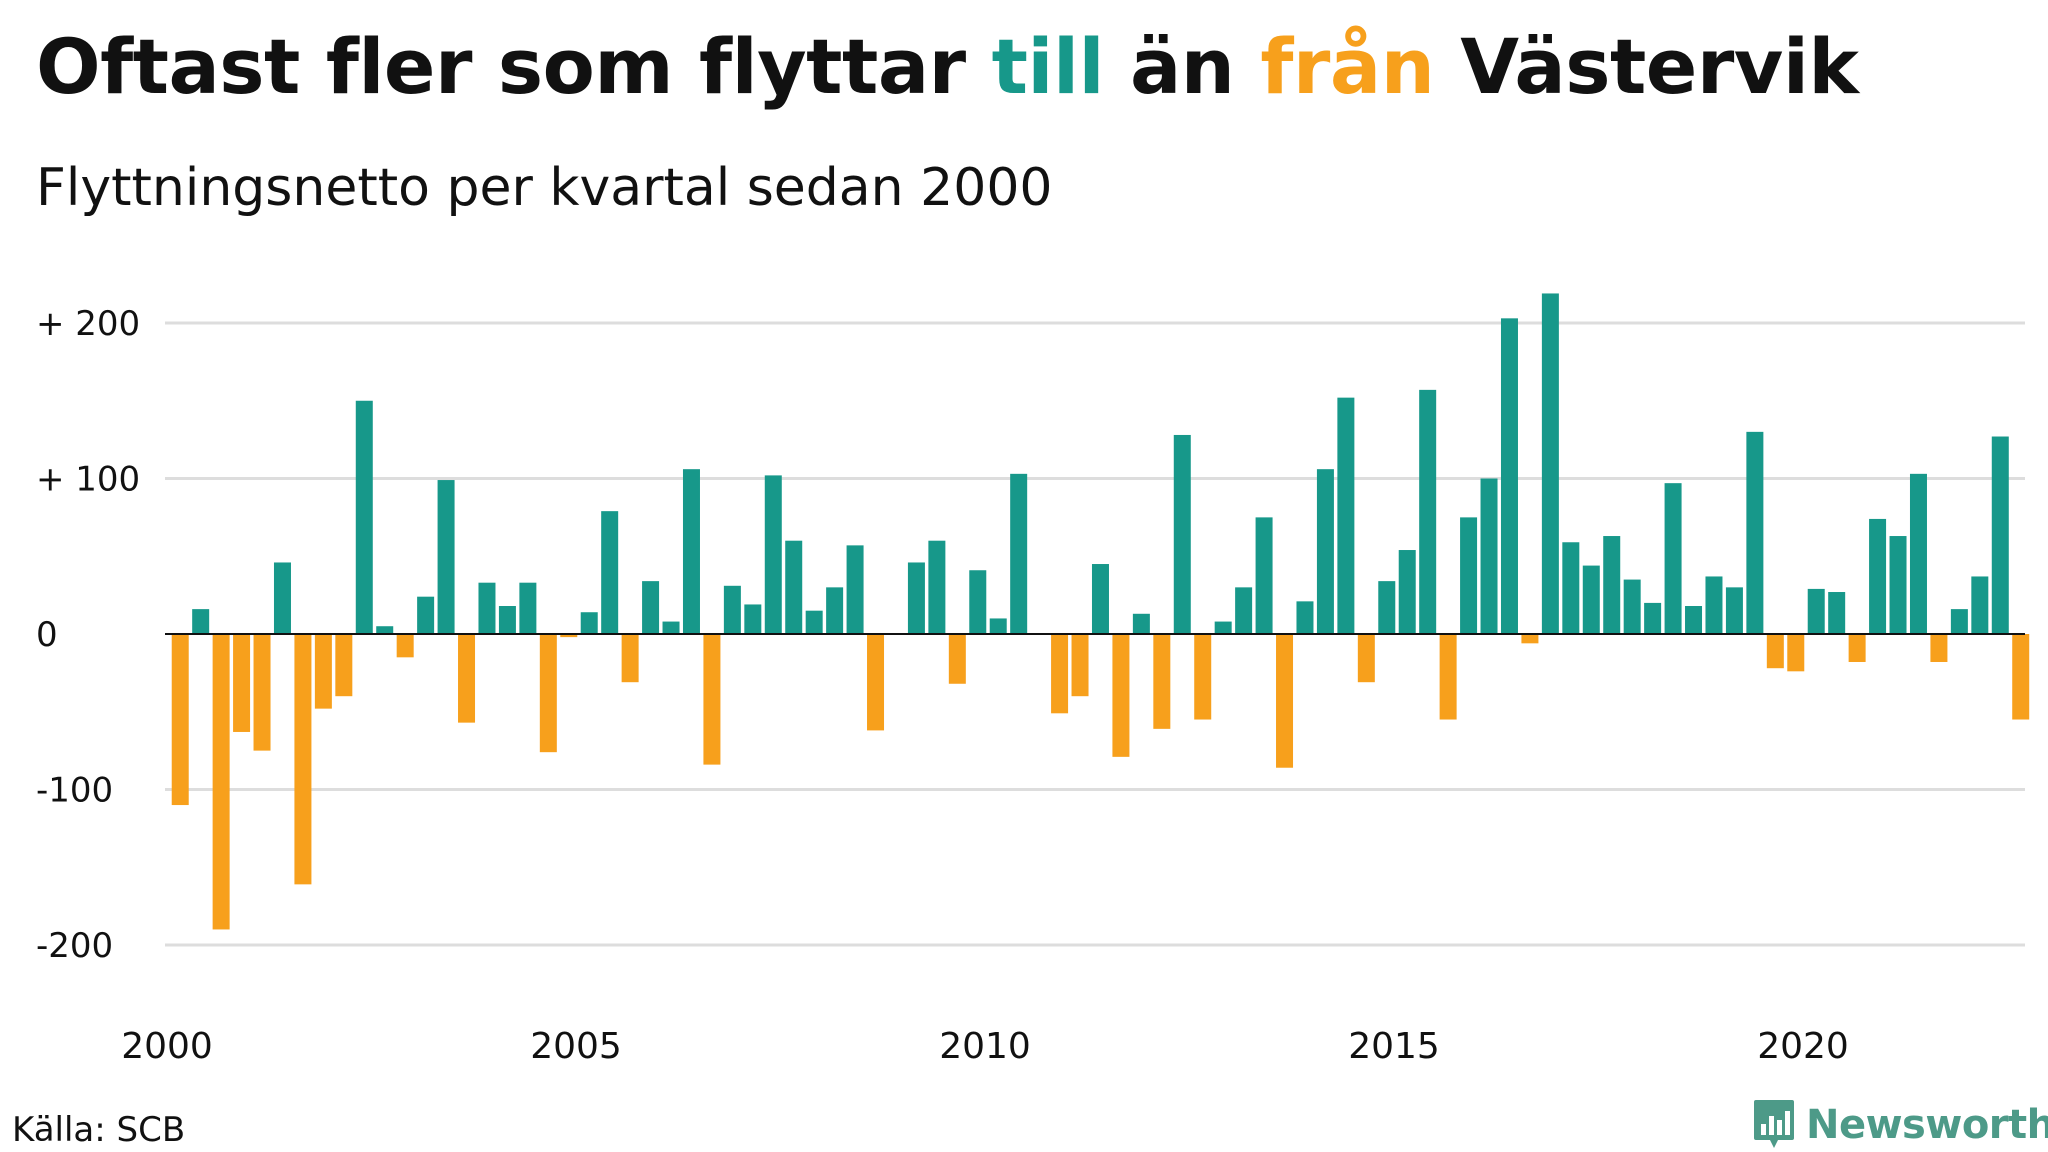  I want to click on brand-name: Newsworthy, so click(1927, 1125).